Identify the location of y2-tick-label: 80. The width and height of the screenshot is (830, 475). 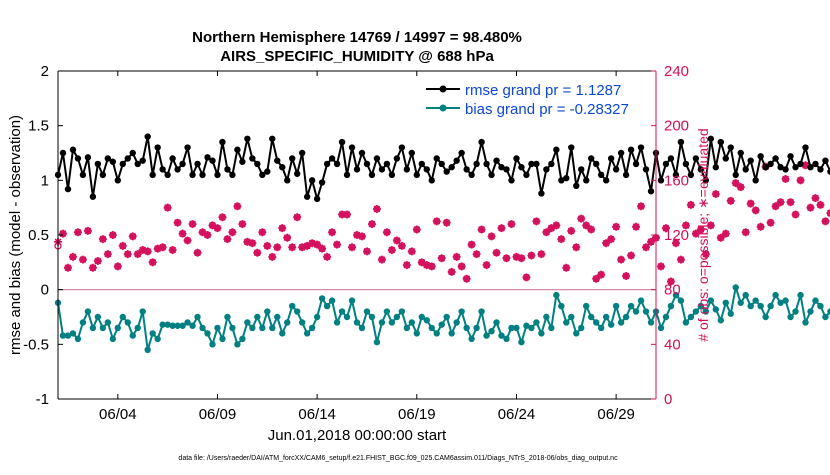
(672, 290).